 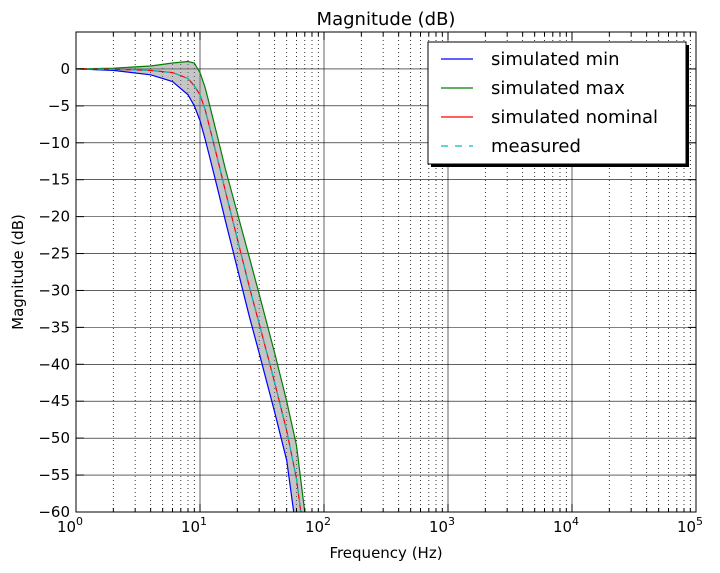 What do you see at coordinates (536, 146) in the screenshot?
I see `legend-label: measured` at bounding box center [536, 146].